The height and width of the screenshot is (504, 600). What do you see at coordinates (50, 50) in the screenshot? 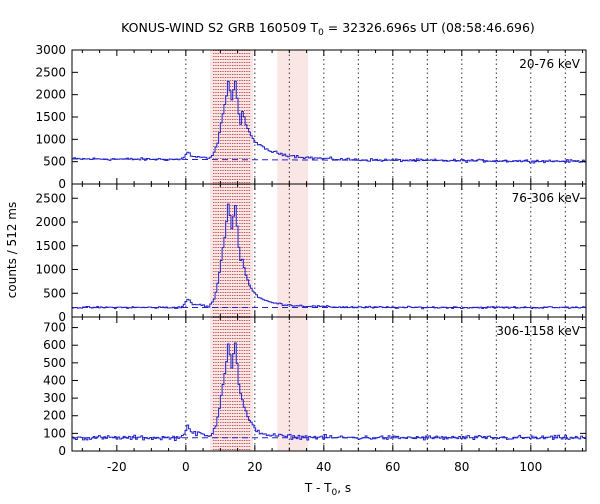
I see `y-tick-label: 3000` at bounding box center [50, 50].